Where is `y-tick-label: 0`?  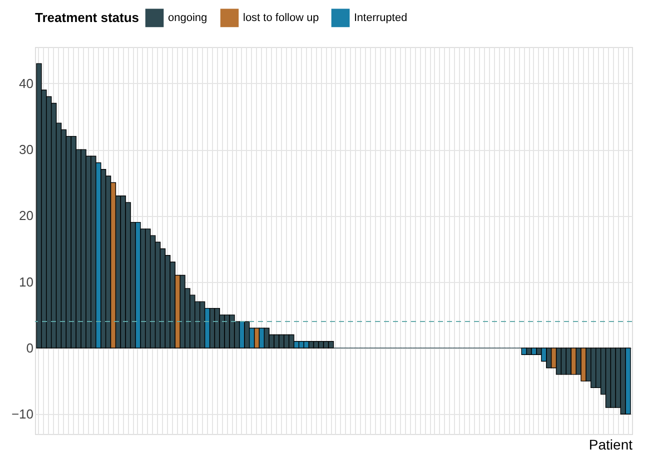
y-tick-label: 0 is located at coordinates (30, 348).